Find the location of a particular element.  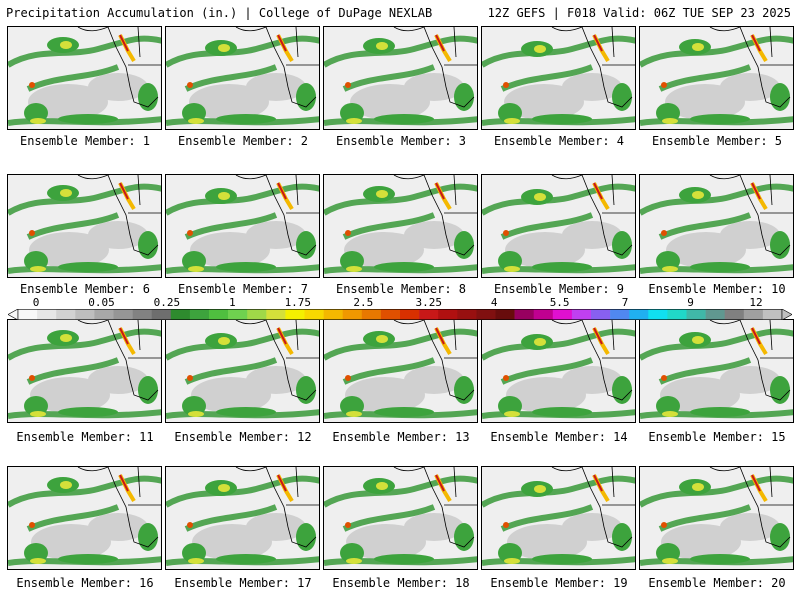

ensemble-member-label: Ensemble Member: 5 is located at coordinates (717, 141).